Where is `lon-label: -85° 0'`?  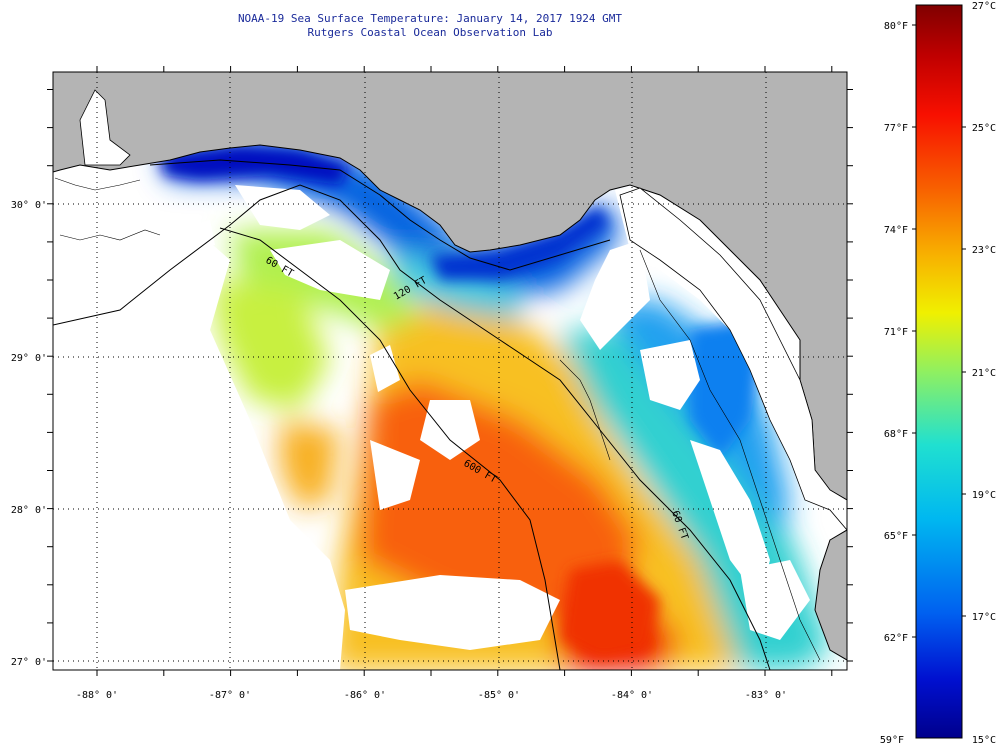
lon-label: -85° 0' is located at coordinates (499, 695).